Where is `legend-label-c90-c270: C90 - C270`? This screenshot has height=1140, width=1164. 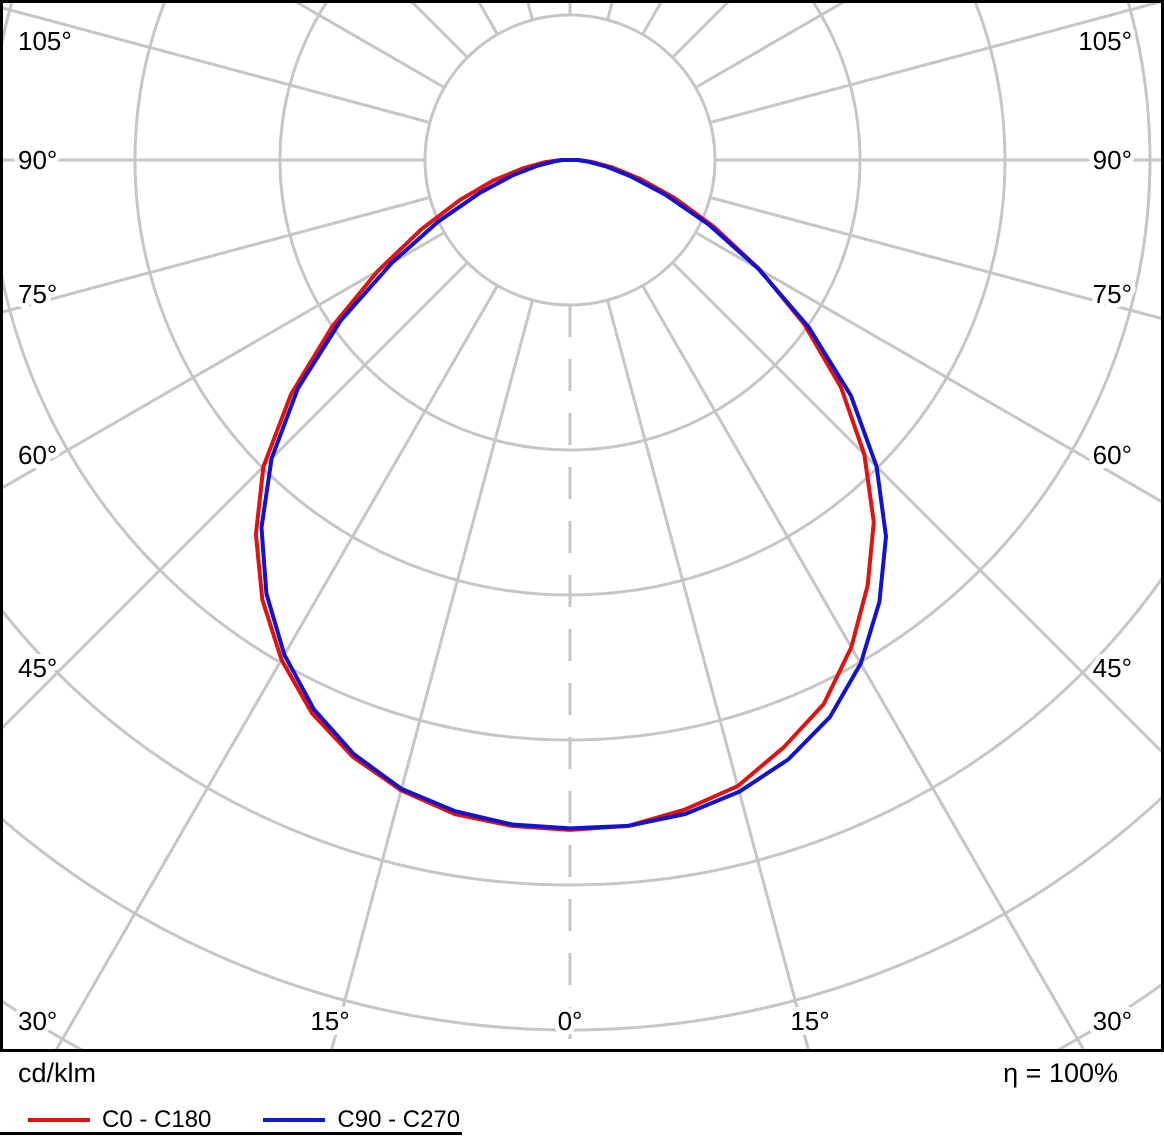 legend-label-c90-c270: C90 - C270 is located at coordinates (399, 1119).